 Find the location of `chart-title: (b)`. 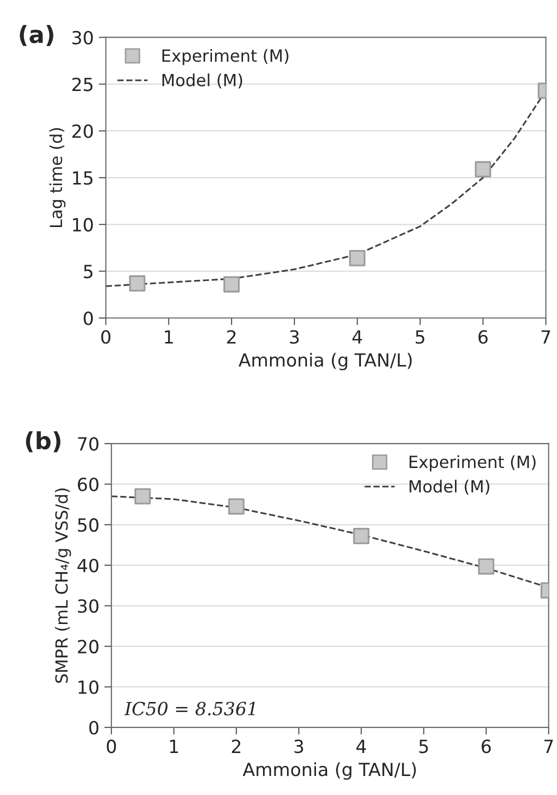

chart-title: (b) is located at coordinates (43, 441).